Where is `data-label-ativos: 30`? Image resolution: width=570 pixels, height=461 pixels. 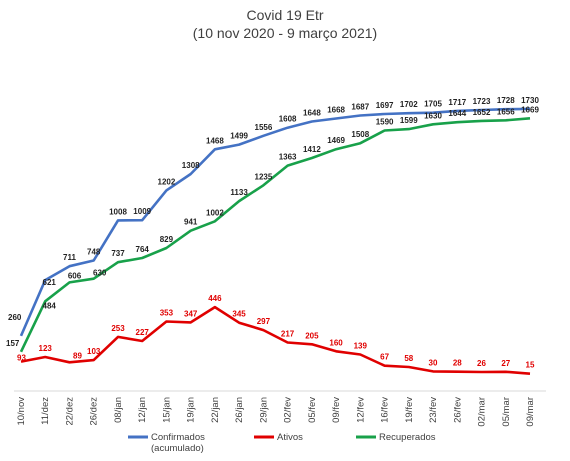 data-label-ativos: 30 is located at coordinates (433, 362).